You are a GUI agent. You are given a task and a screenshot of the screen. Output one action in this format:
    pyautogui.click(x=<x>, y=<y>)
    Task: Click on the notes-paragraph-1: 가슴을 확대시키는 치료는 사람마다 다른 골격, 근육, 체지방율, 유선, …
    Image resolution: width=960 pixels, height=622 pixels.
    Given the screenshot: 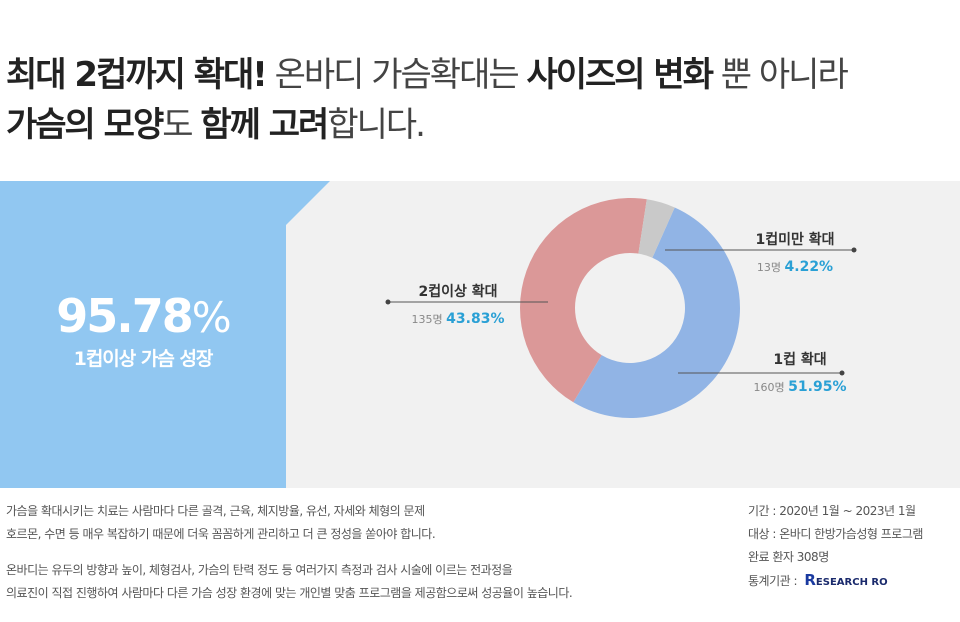 What is the action you would take?
    pyautogui.click(x=366, y=523)
    